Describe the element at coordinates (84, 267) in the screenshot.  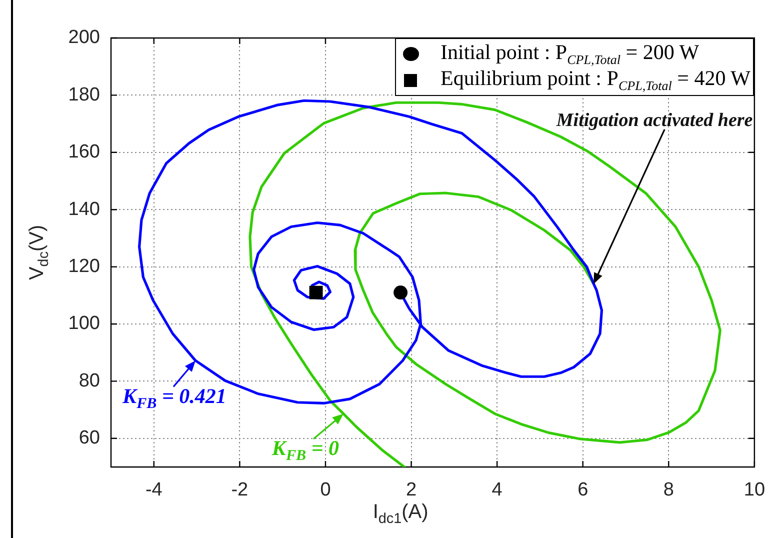
I see `y-tick-label: 120` at that location.